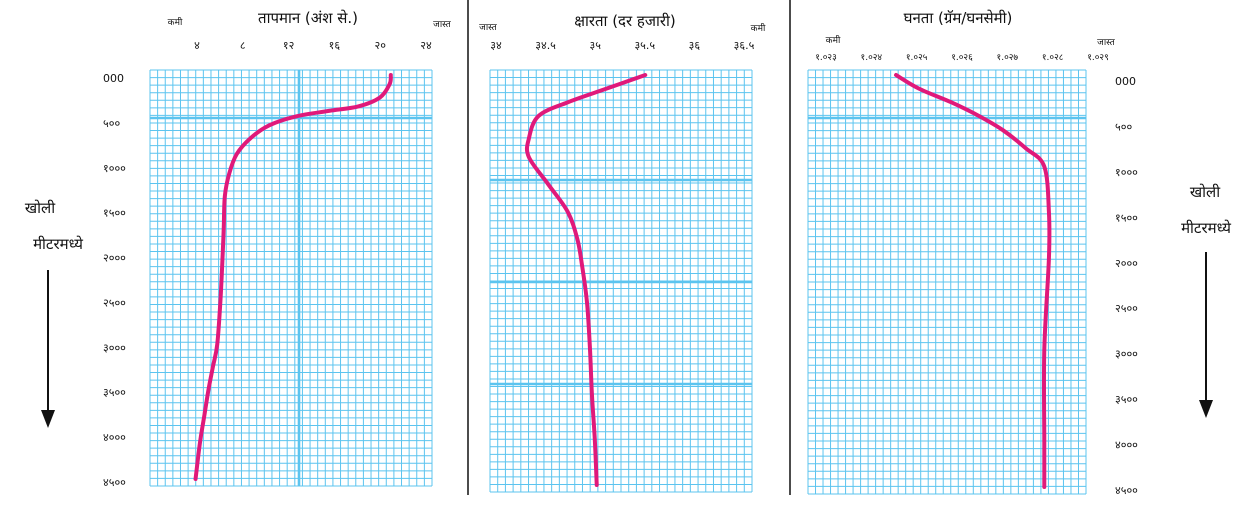 Image resolution: width=1258 pixels, height=506 pixels. I want to click on depth-arrow-left-icon, so click(48, 419).